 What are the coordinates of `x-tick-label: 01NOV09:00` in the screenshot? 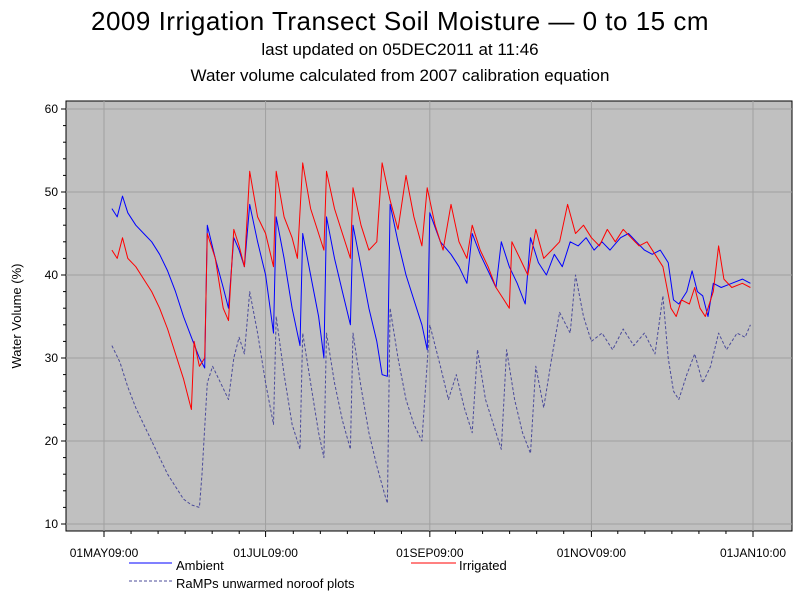 It's located at (592, 553).